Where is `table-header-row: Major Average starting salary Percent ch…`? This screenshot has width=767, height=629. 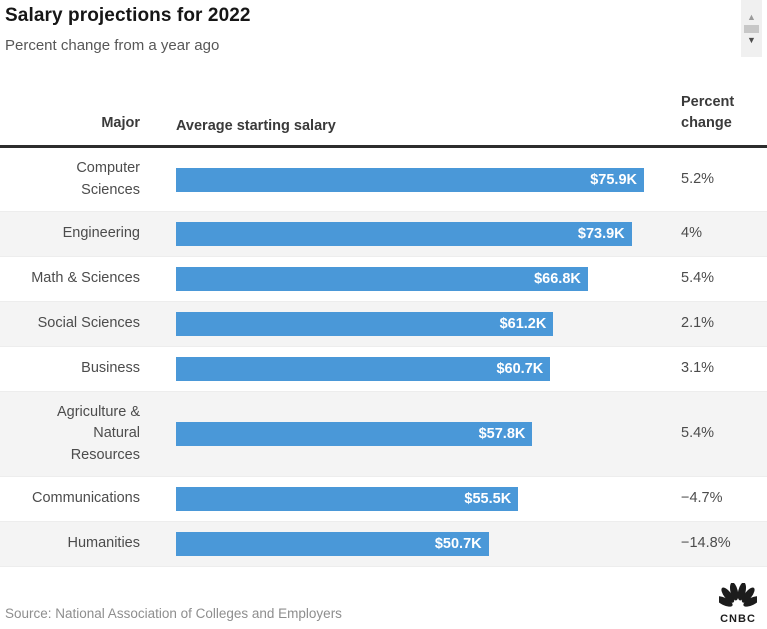 table-header-row: Major Average starting salary Percent ch… is located at coordinates (383, 116).